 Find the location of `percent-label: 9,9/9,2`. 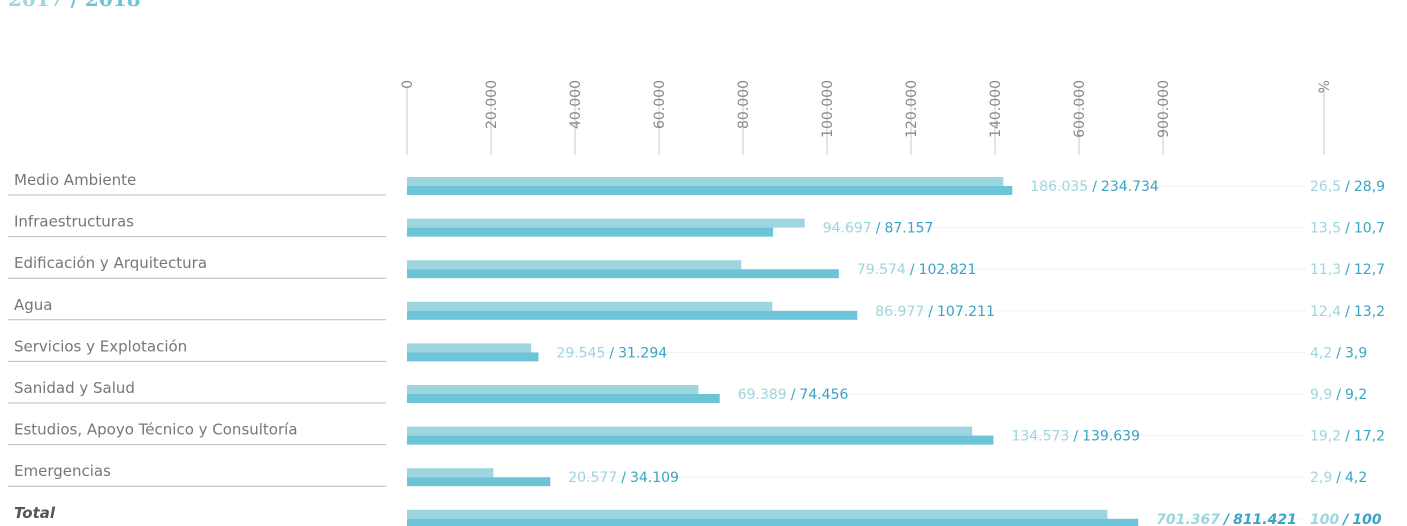

percent-label: 9,9/9,2 is located at coordinates (1338, 395).